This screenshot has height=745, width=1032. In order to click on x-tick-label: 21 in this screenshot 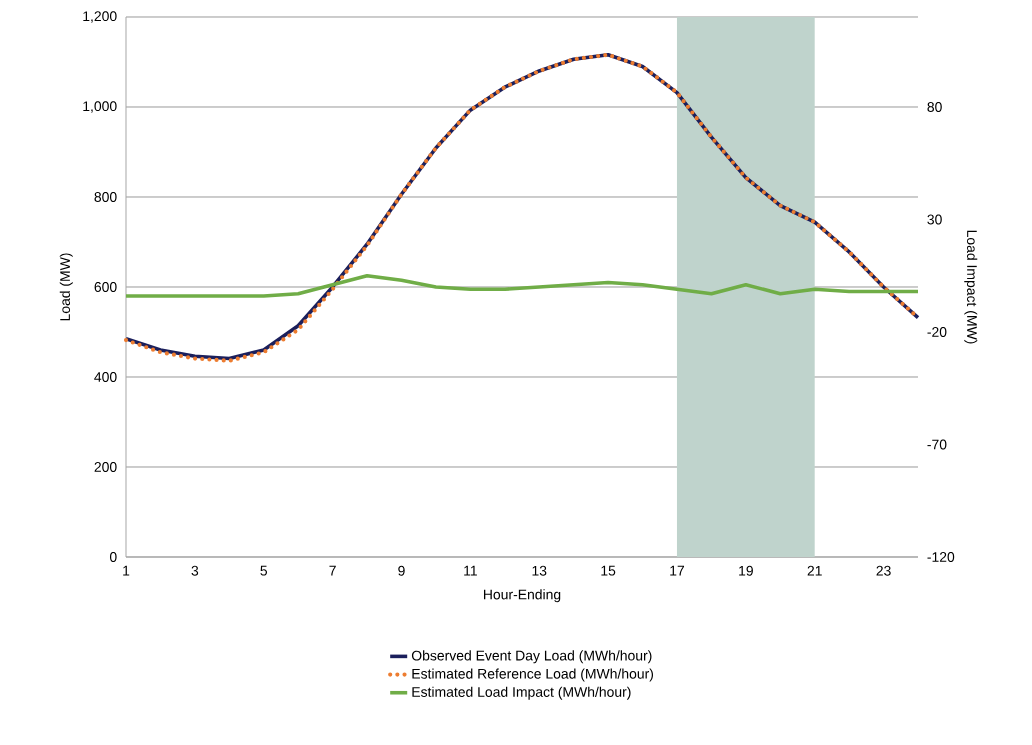, I will do `click(814, 570)`.